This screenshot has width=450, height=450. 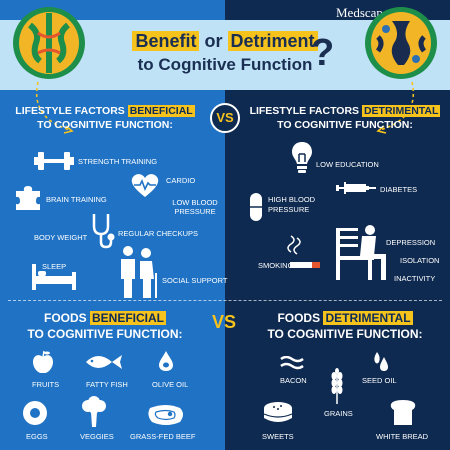 What do you see at coordinates (379, 380) in the screenshot?
I see `label-seed-oil: SEED OIL` at bounding box center [379, 380].